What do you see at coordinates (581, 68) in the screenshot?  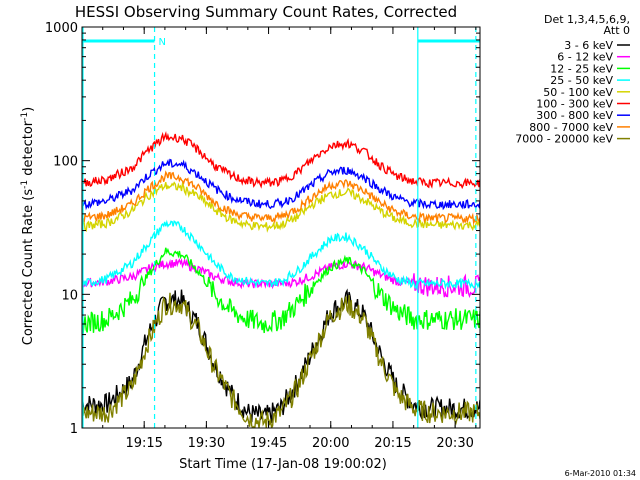 I see `legend-label-2: 12 - 25 keV` at bounding box center [581, 68].